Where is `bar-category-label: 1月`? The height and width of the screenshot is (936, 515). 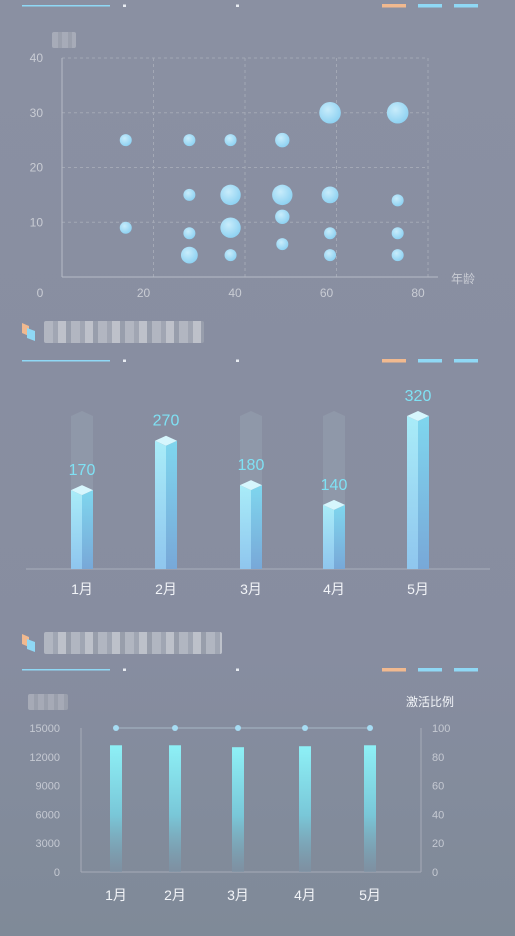
bar-category-label: 1月 is located at coordinates (82, 589).